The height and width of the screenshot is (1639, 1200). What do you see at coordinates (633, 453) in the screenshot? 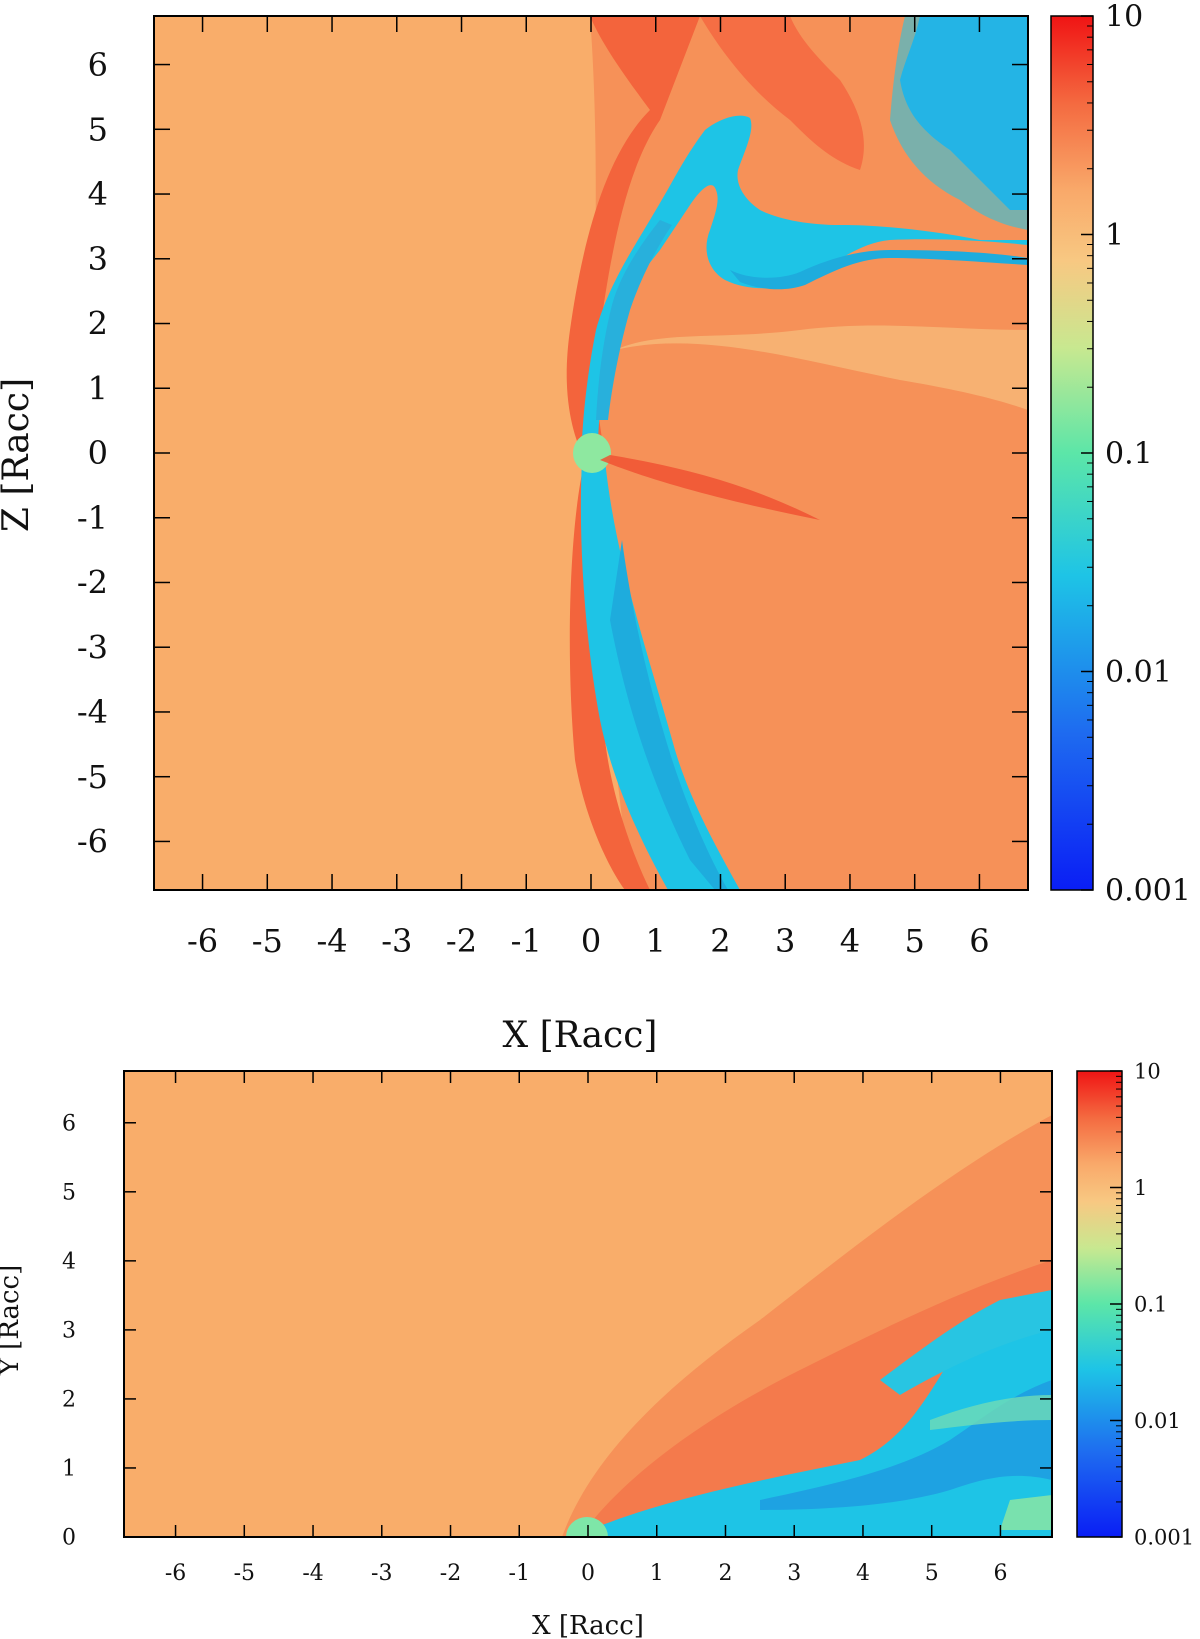
I see `top-bow-shock` at bounding box center [633, 453].